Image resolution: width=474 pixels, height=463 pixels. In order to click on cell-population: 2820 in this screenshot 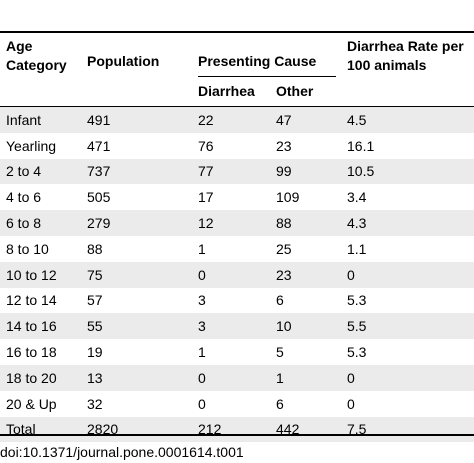, I will do `click(142, 429)`.